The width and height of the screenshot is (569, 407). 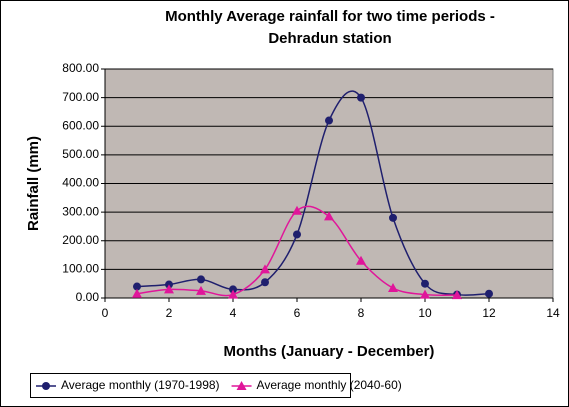 What do you see at coordinates (80, 154) in the screenshot?
I see `y-tick-label: 500.00` at bounding box center [80, 154].